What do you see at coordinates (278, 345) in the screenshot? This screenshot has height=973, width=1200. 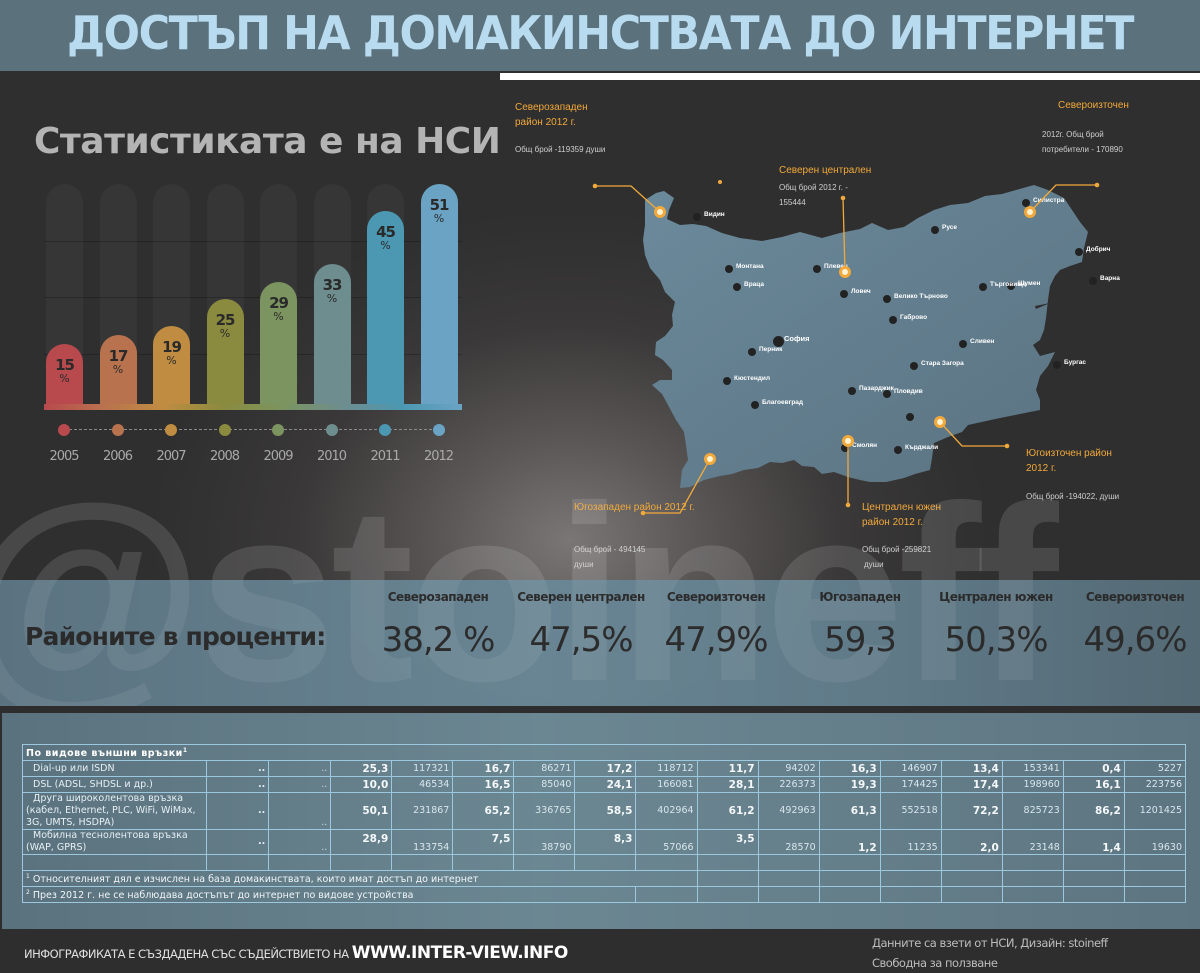 I see `bar-2009: 29%` at bounding box center [278, 345].